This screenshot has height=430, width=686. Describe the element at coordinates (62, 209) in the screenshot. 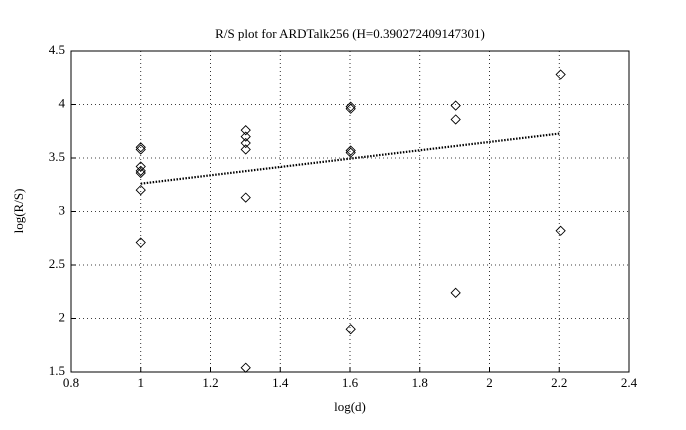

I see `y-tick-label: 3` at that location.